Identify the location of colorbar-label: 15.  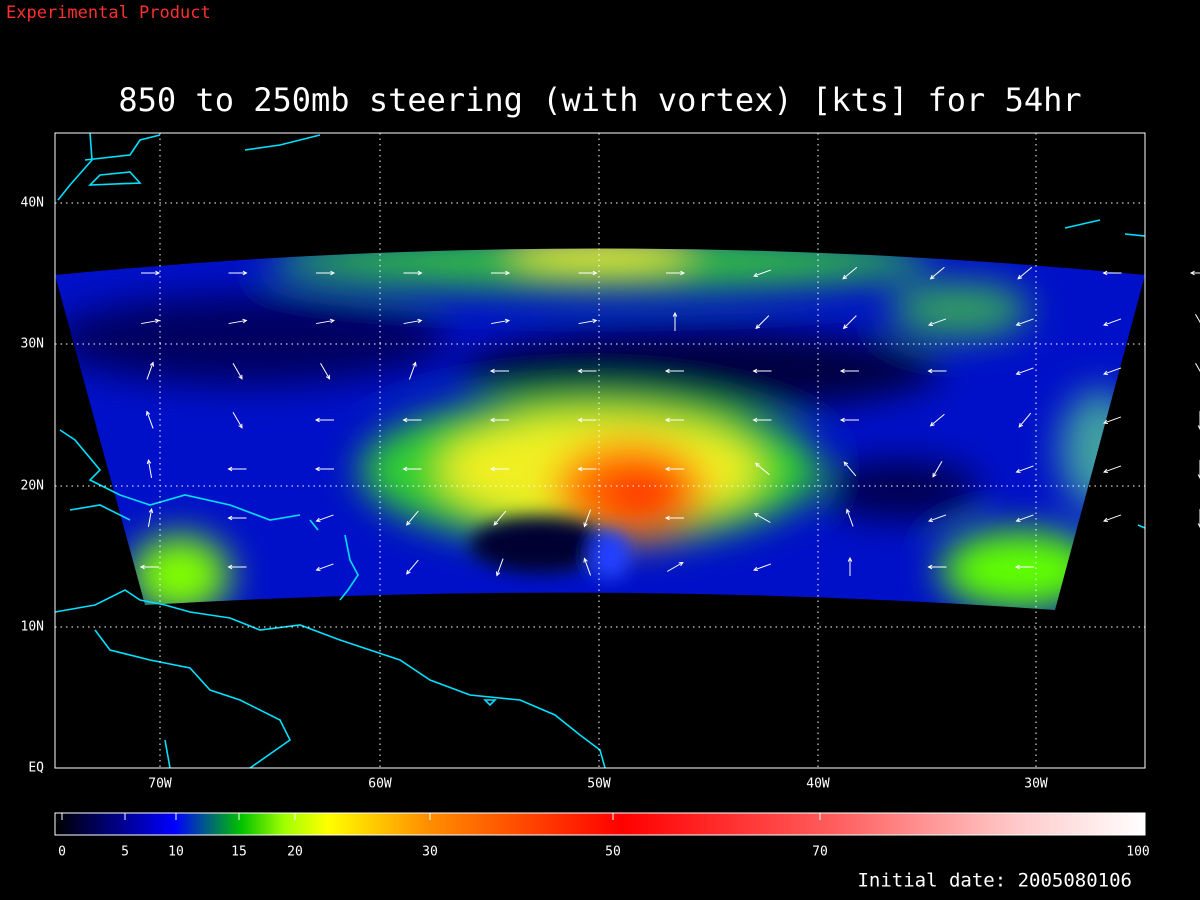
(239, 852).